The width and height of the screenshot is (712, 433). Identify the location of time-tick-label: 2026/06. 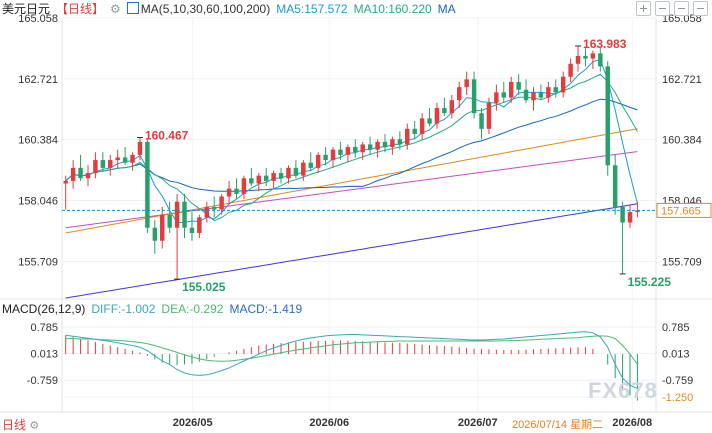
(329, 423).